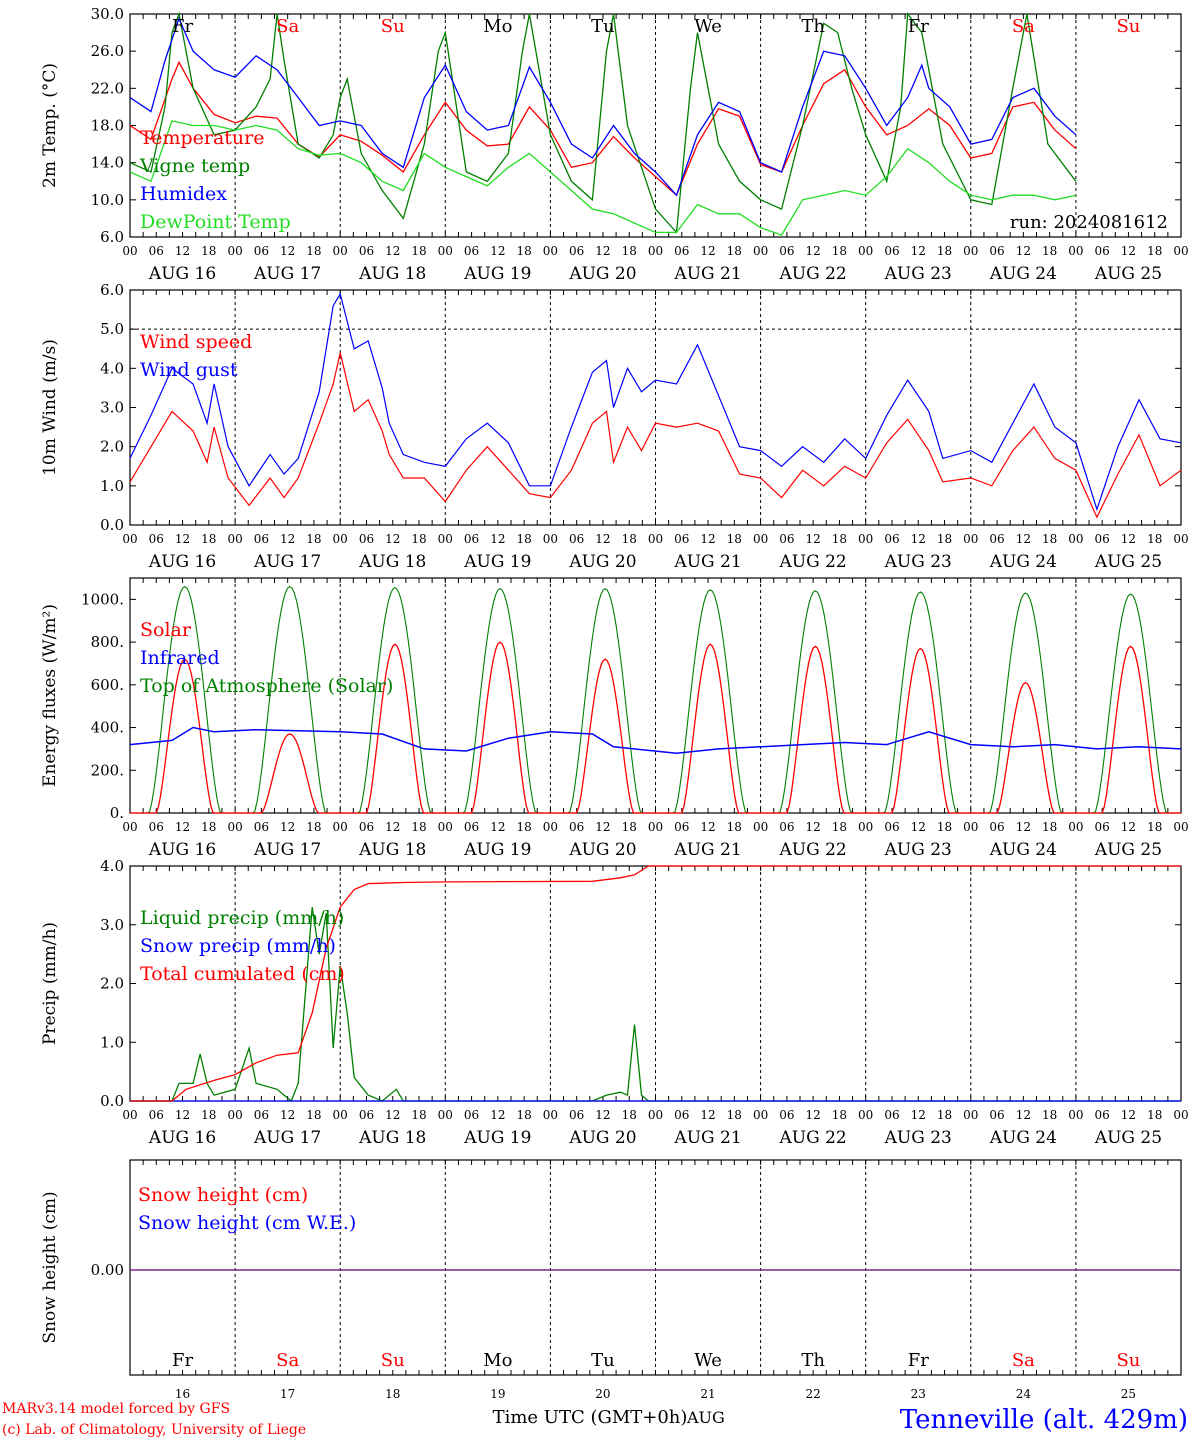 The height and width of the screenshot is (1440, 1194). What do you see at coordinates (590, 1417) in the screenshot?
I see `x-axis-label: Time UTC (GMT+0h)` at bounding box center [590, 1417].